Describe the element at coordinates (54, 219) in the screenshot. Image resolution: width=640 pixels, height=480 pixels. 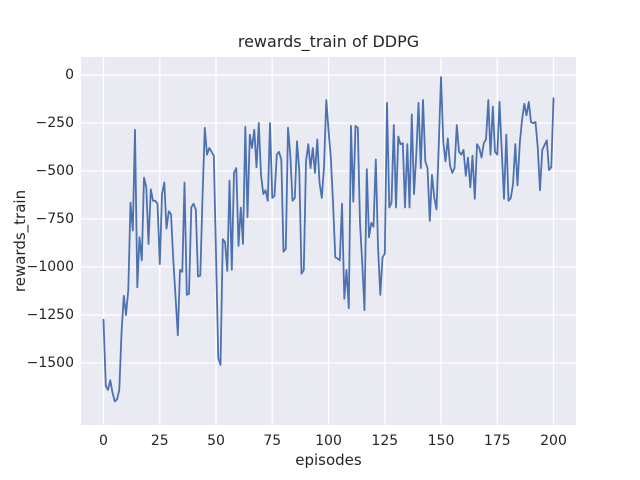
I see `y-tick-label: −750` at that location.